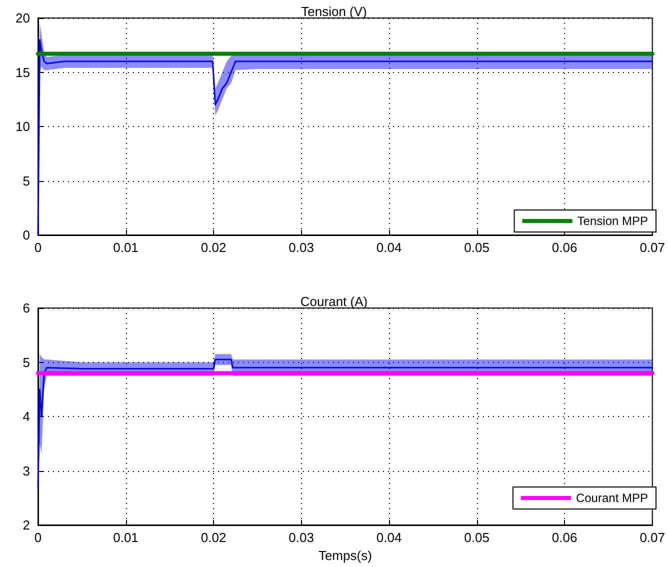  I want to click on y-tick-label: 2, so click(26, 525).